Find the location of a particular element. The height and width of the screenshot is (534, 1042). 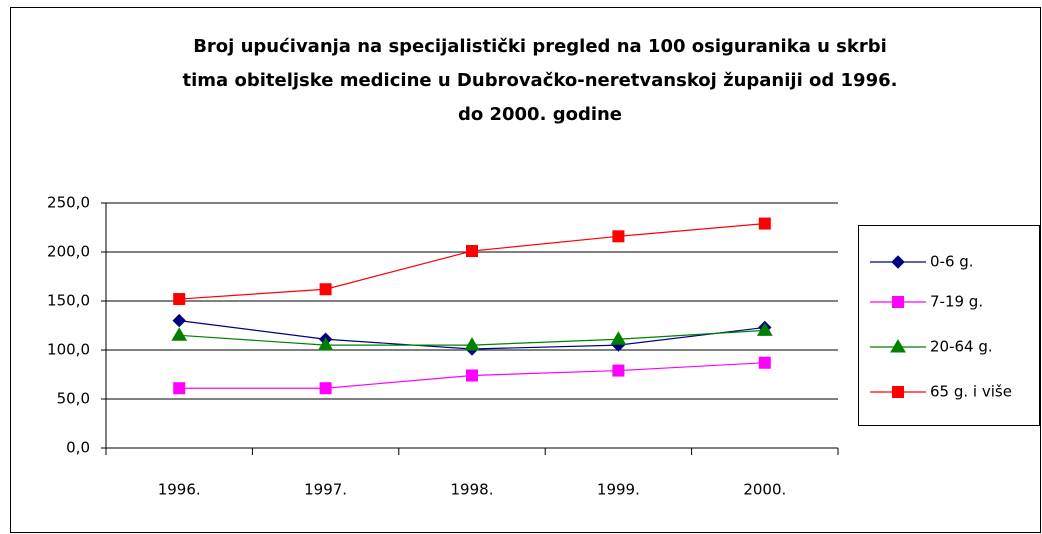

y-tick-label: 250,0 is located at coordinates (68, 203).